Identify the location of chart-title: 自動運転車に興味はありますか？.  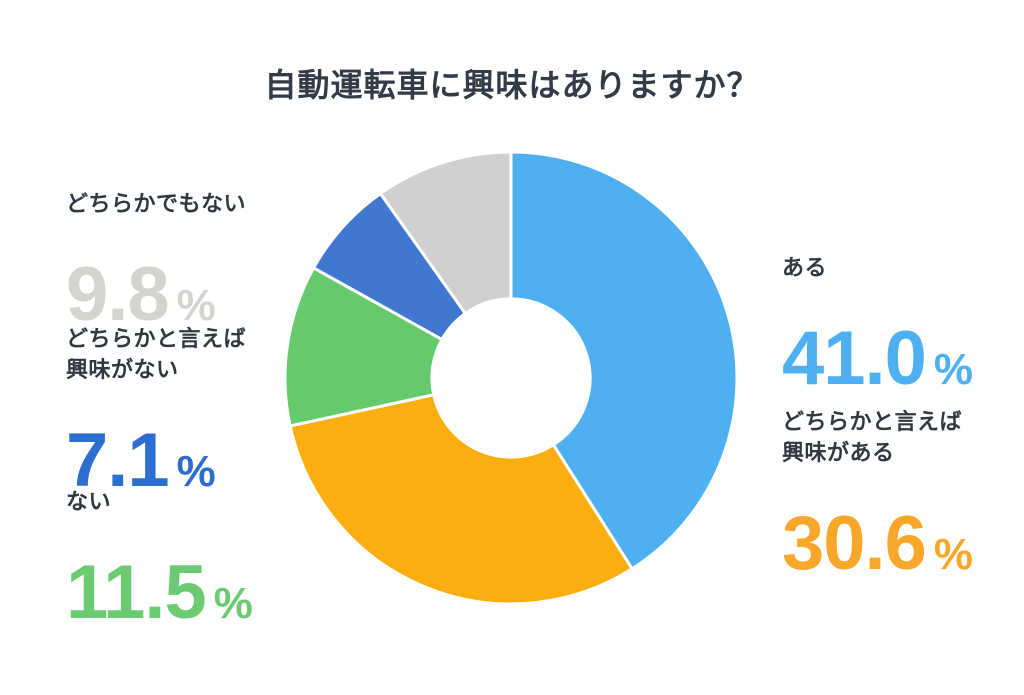
(512, 85).